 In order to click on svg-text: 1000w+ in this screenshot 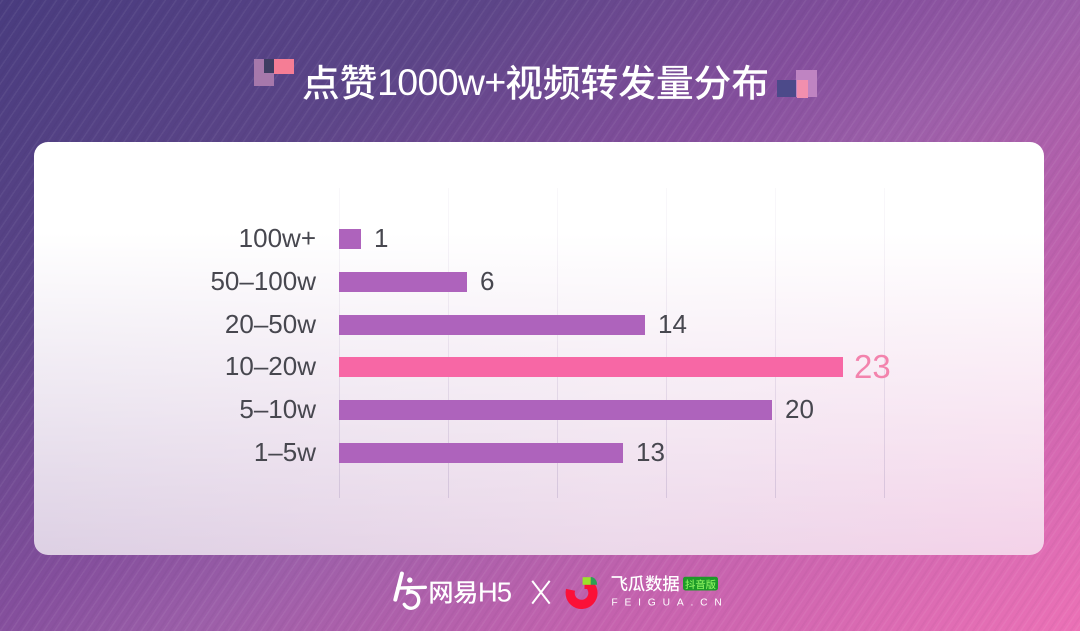, I will do `click(441, 82)`.